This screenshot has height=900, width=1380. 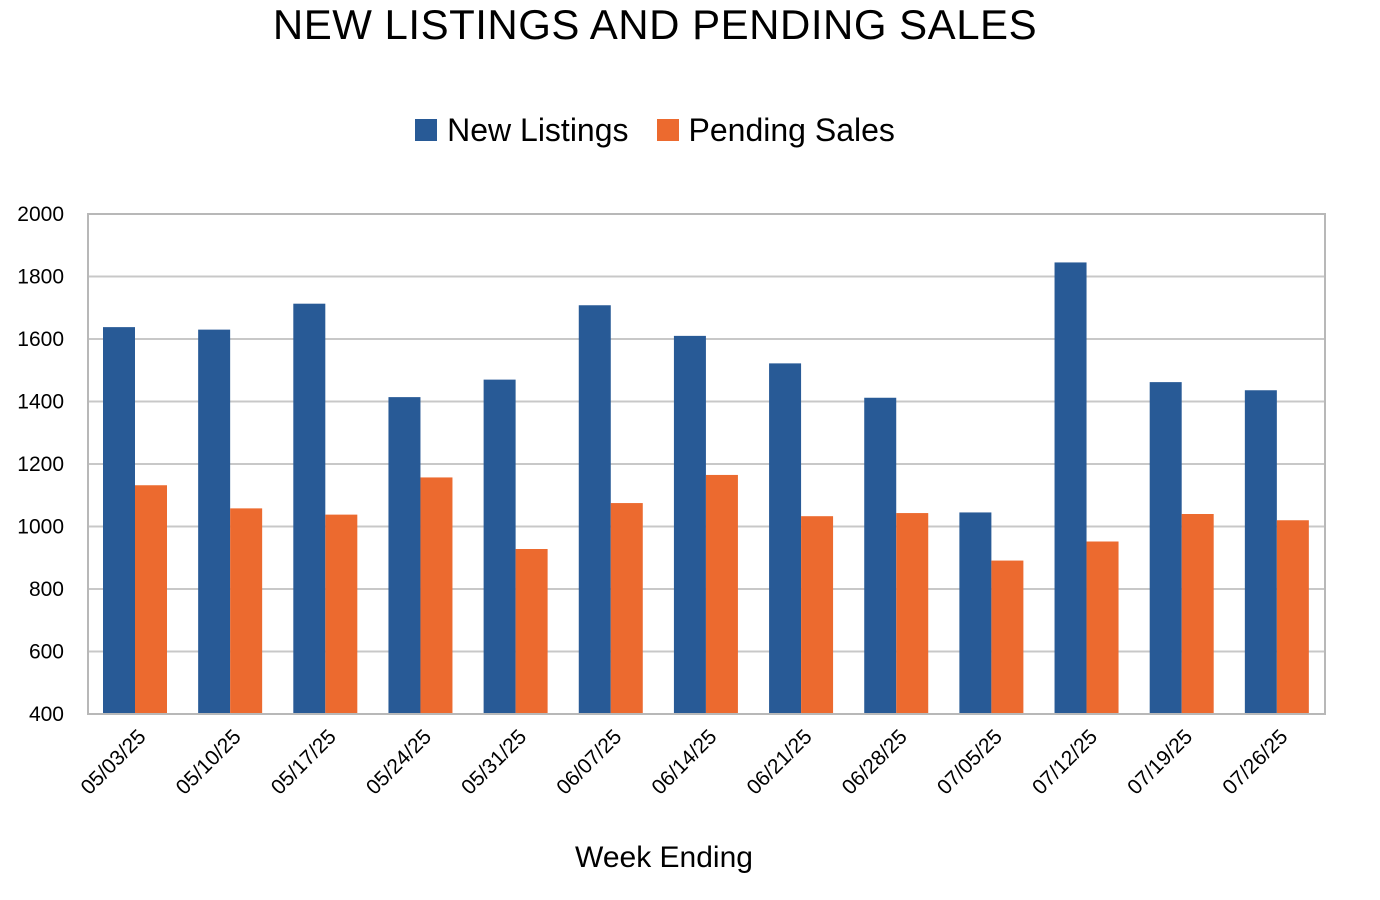 What do you see at coordinates (40, 402) in the screenshot?
I see `y-tick-label: 1400` at bounding box center [40, 402].